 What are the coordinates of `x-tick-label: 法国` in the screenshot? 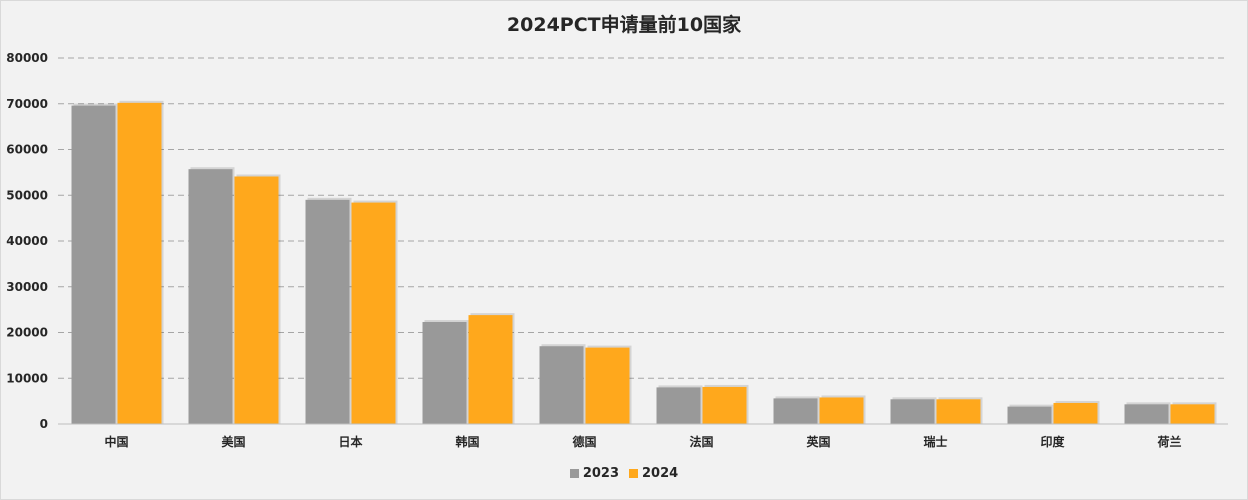 It's located at (701, 441).